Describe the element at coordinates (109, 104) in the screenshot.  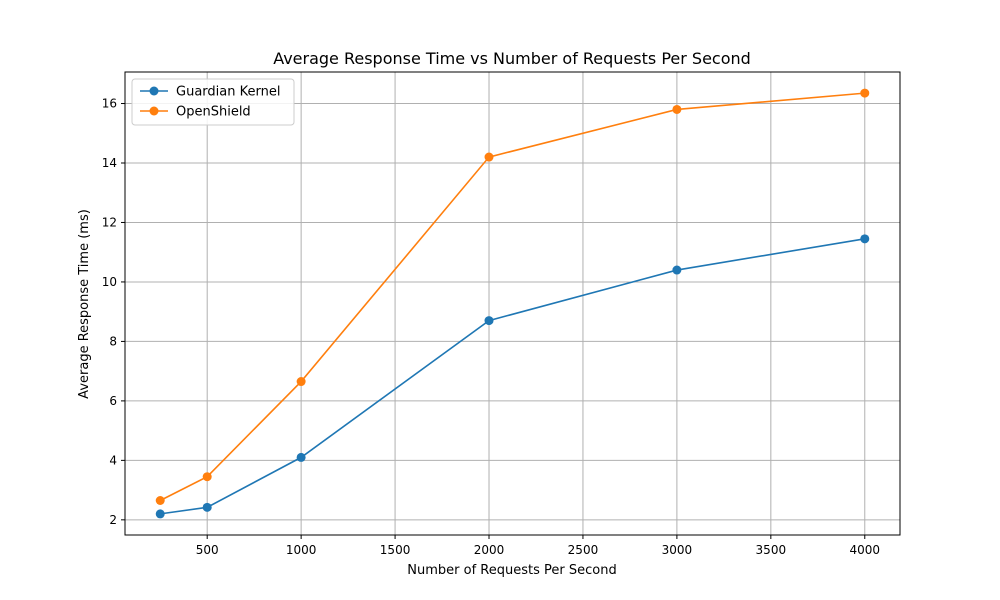
I see `y-tick-label: 16` at that location.